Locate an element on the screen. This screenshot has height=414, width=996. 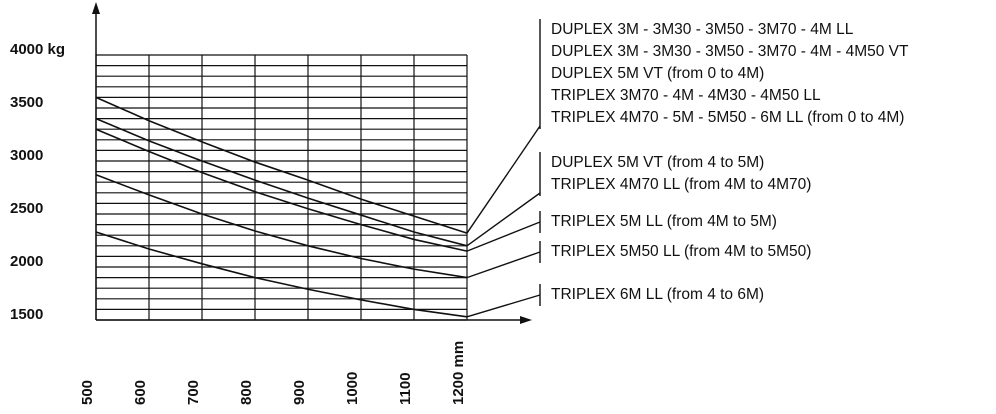
legend-label: TRIPLEX 5M50 LL (from 4M to 5M50) is located at coordinates (681, 251).